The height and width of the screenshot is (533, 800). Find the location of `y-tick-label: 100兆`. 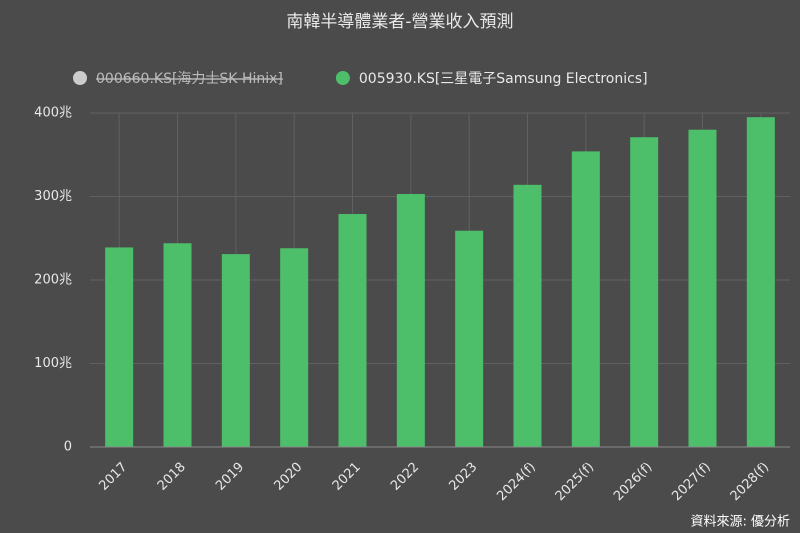

y-tick-label: 100兆 is located at coordinates (53, 363).